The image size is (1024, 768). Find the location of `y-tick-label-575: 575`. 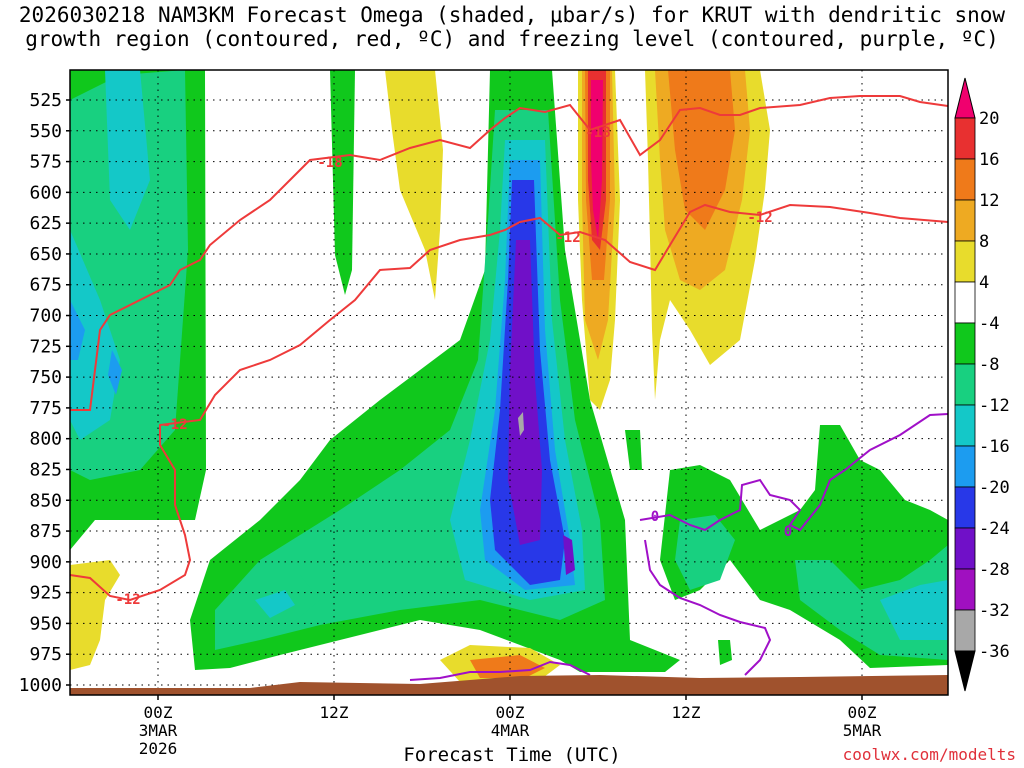

y-tick-label-575: 575 is located at coordinates (45, 162).